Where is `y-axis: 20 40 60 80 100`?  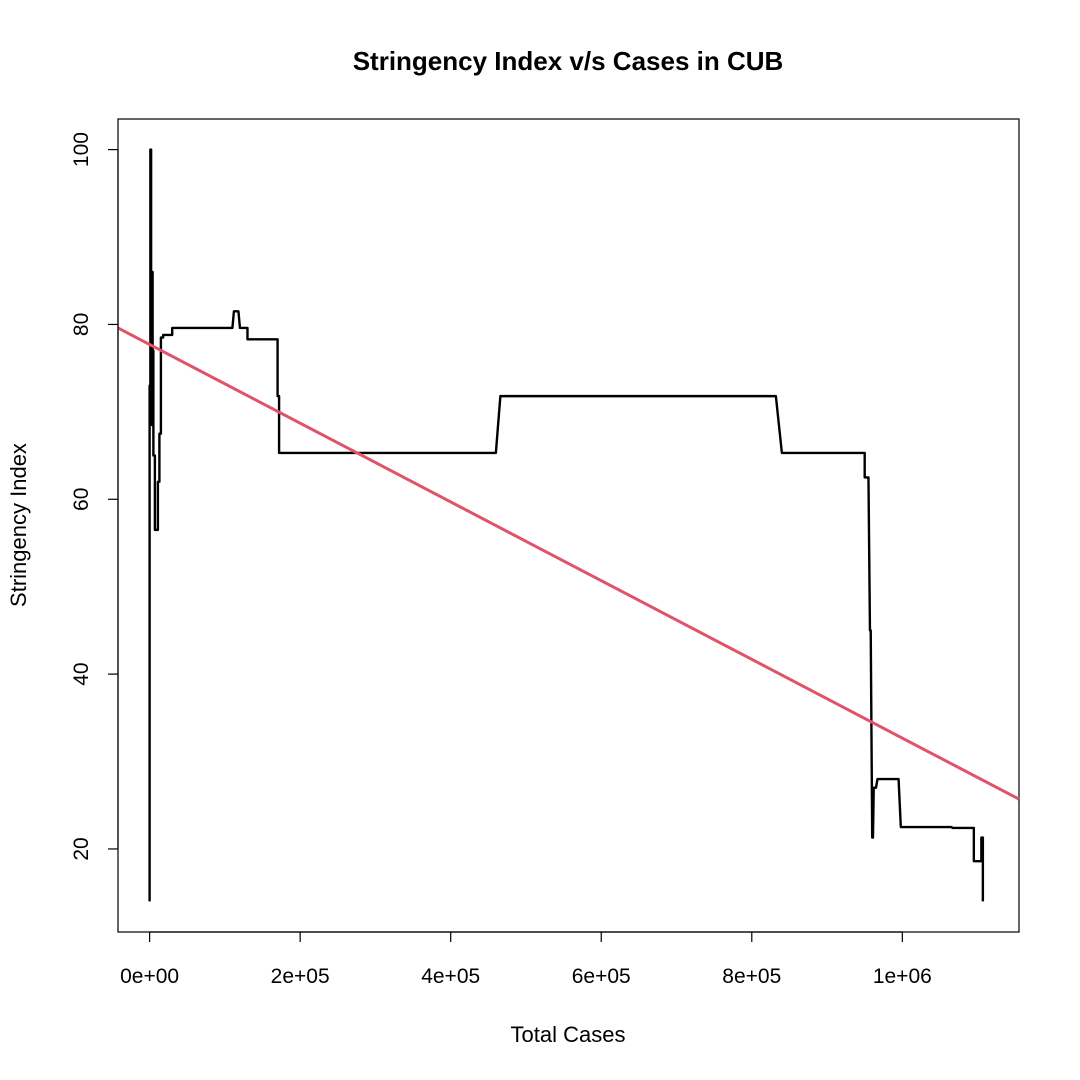 y-axis: 20 40 60 80 100 is located at coordinates (94, 496).